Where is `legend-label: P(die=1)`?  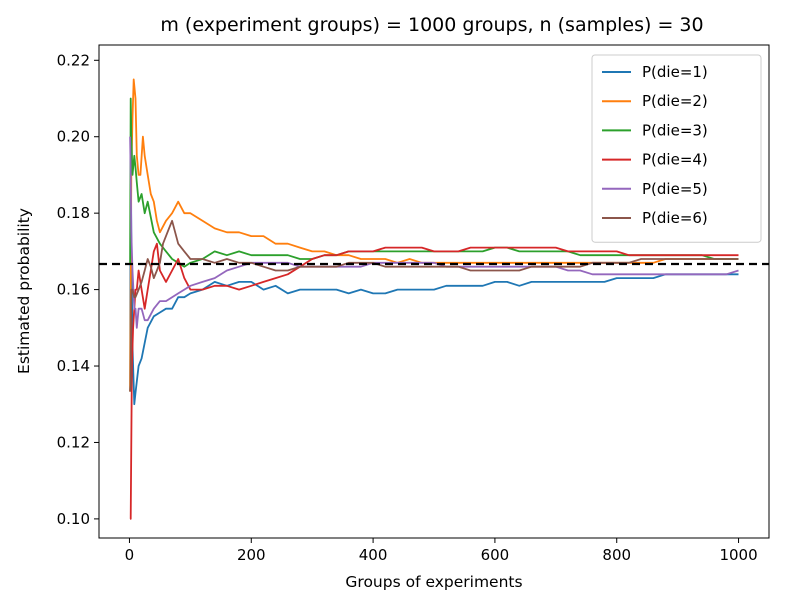
legend-label: P(die=1) is located at coordinates (675, 72).